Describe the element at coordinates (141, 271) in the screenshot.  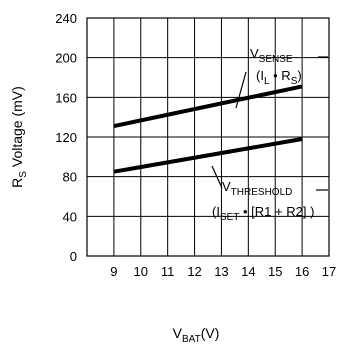
I see `x-tick-label: 10` at that location.